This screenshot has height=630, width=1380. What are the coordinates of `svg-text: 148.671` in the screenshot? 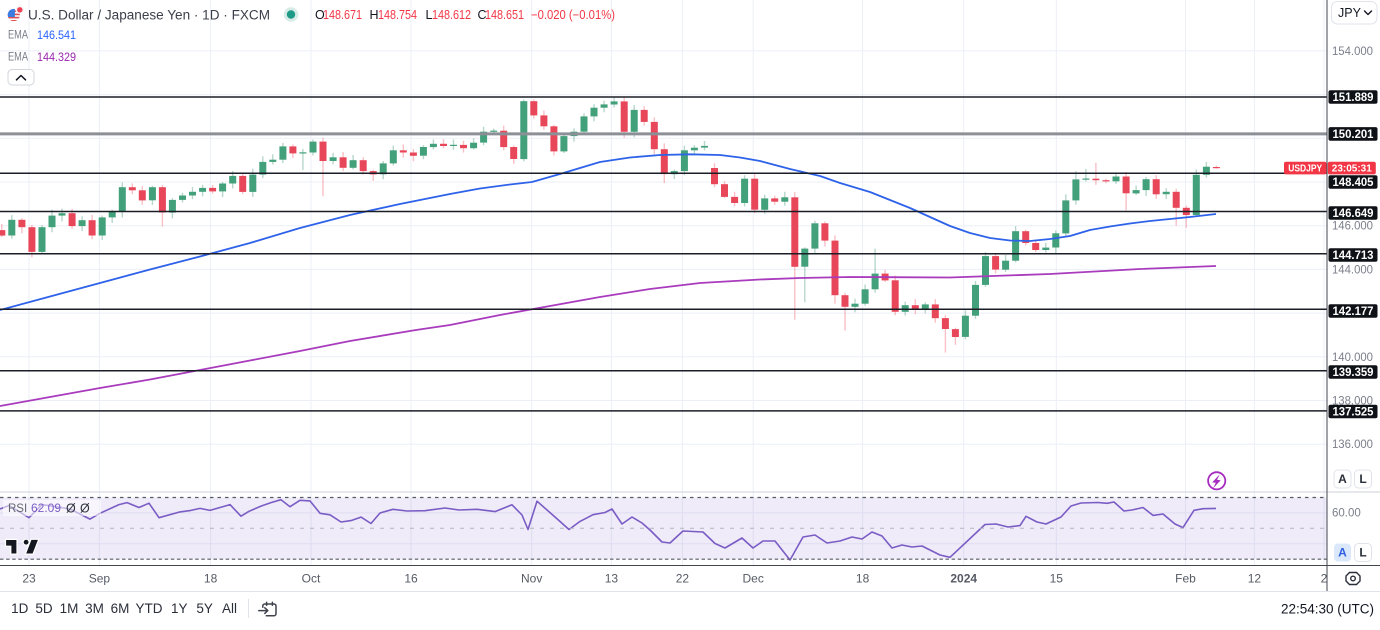 It's located at (342, 15).